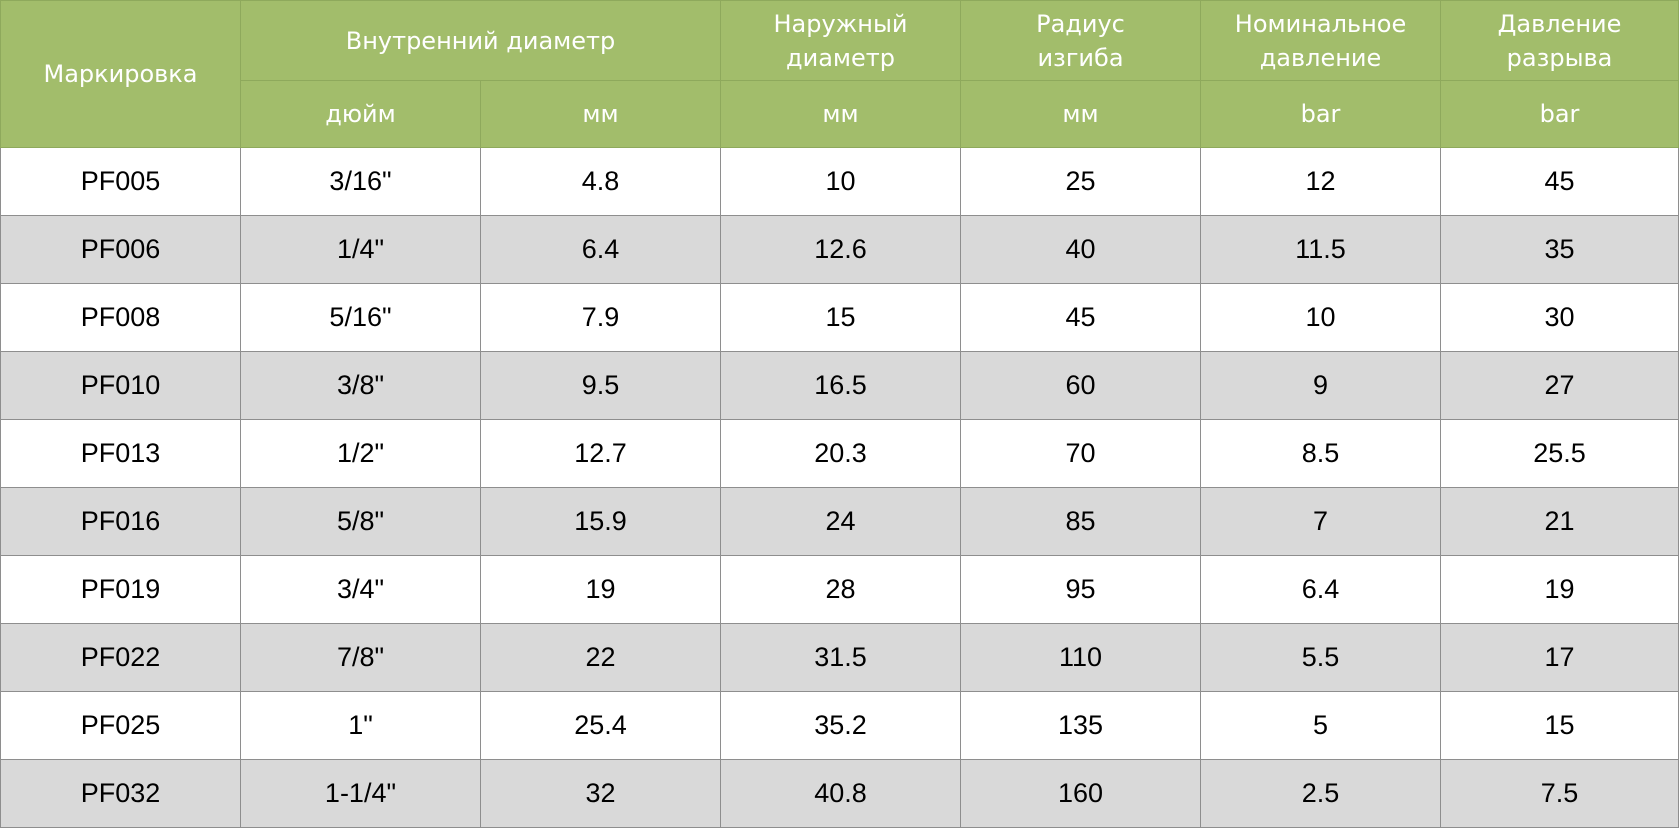  I want to click on table-row: PF019 3/4" 19 28 95 6.4 19, so click(839, 589).